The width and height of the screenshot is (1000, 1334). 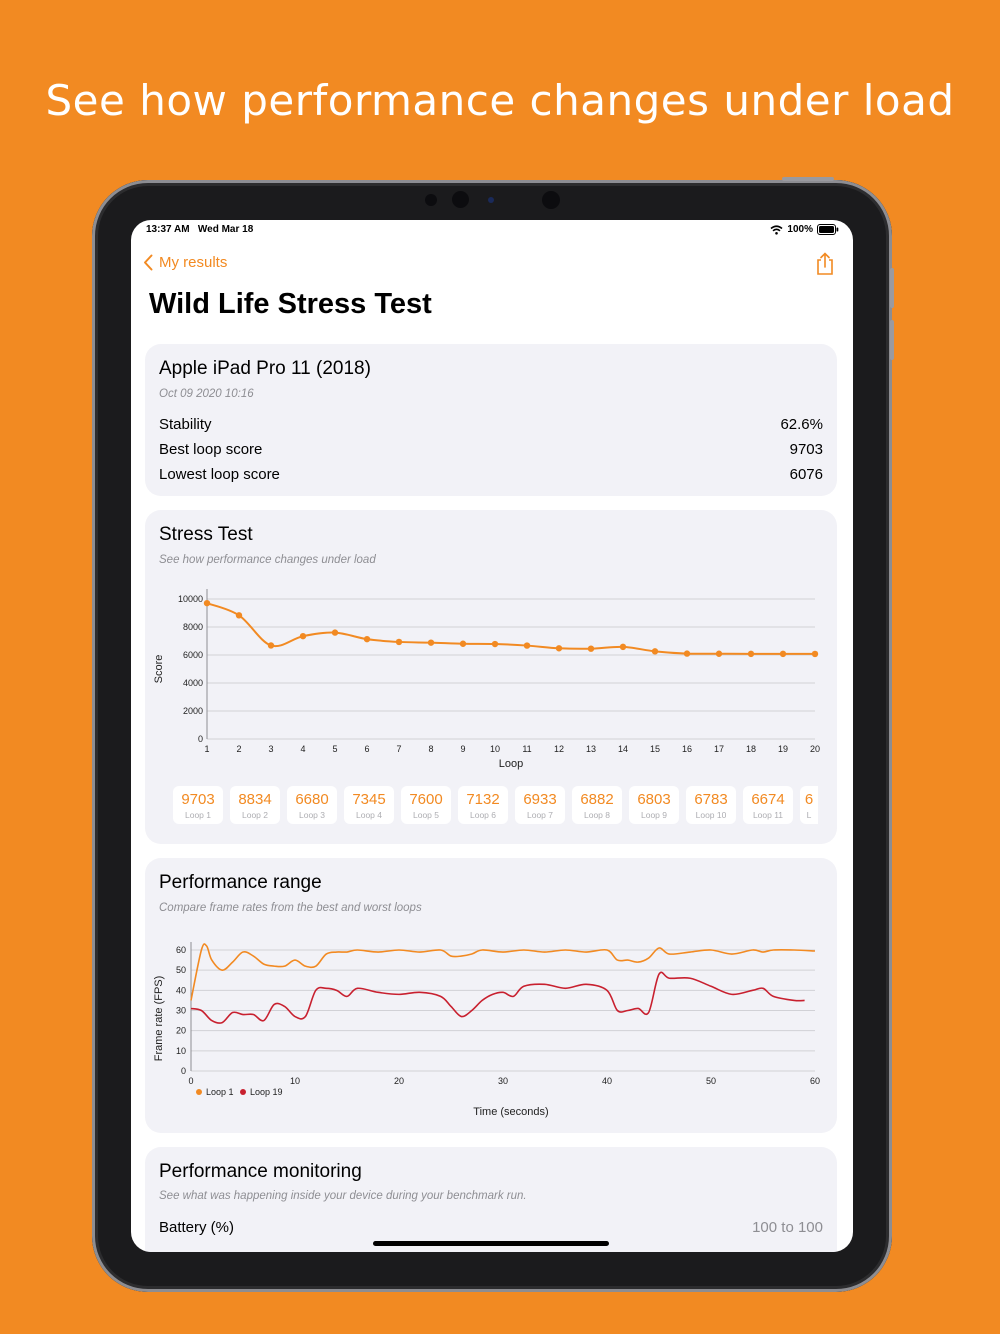 What do you see at coordinates (491, 1243) in the screenshot?
I see `home-indicator` at bounding box center [491, 1243].